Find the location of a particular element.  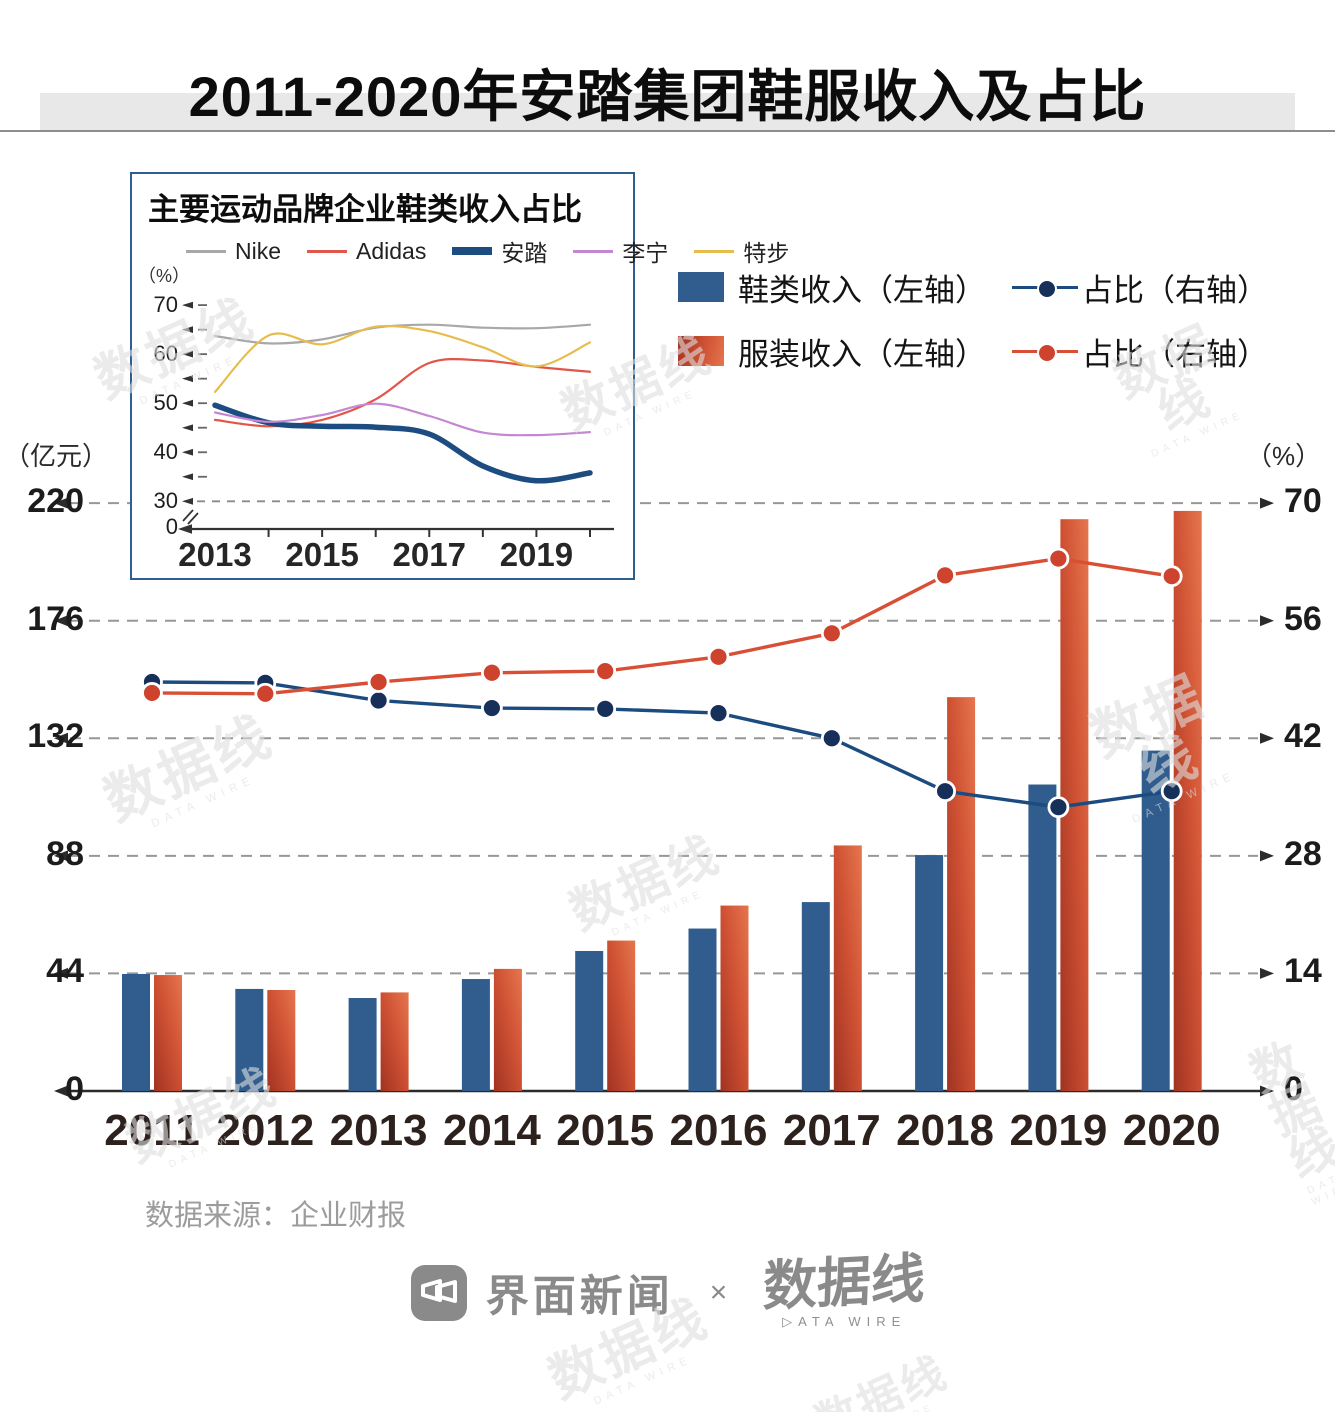

footwear-bar-label: 鞋类收入（左轴） is located at coordinates (862, 290).